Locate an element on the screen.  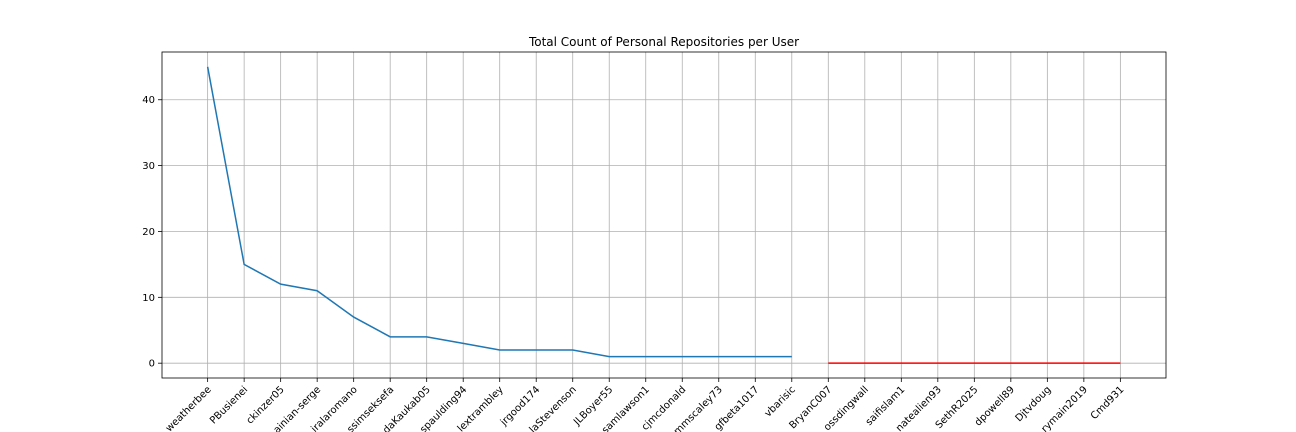
x-tick-label: weatherbee is located at coordinates (189, 408).